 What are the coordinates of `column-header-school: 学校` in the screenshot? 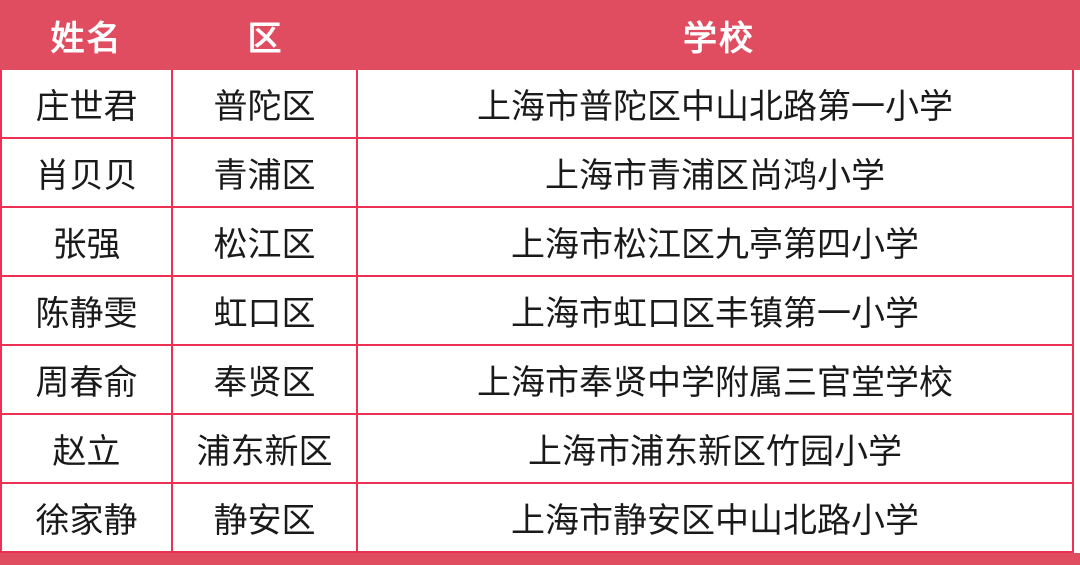 It's located at (719, 38).